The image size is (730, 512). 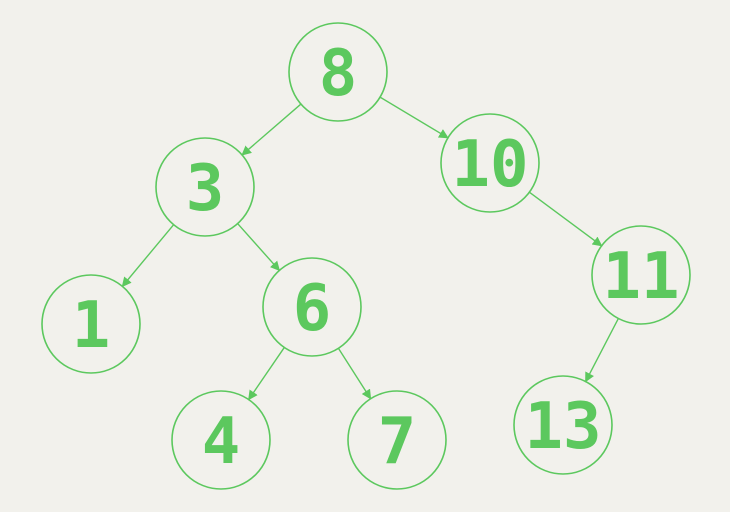 I want to click on node-label: 13, so click(x=562, y=427).